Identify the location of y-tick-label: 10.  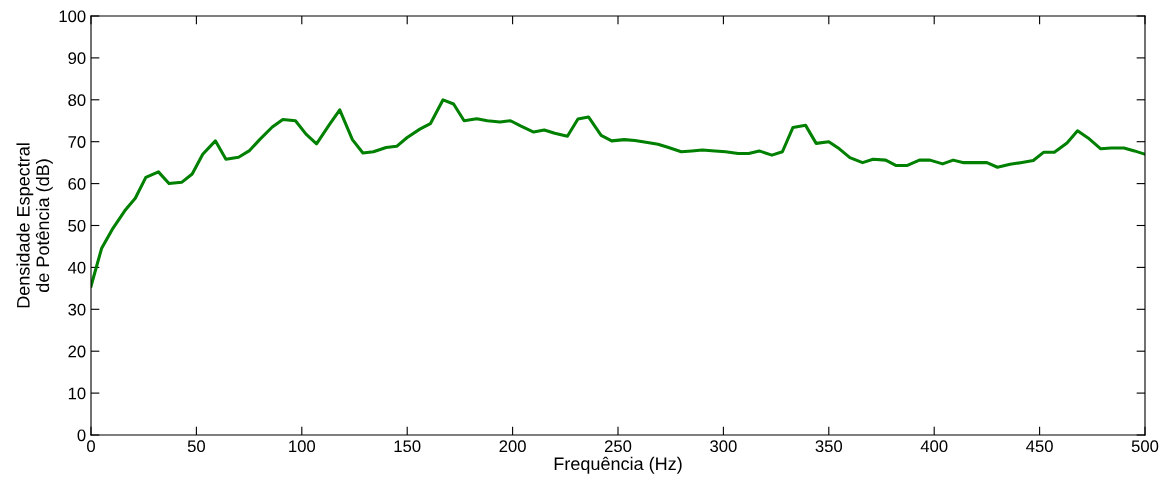
(77, 393).